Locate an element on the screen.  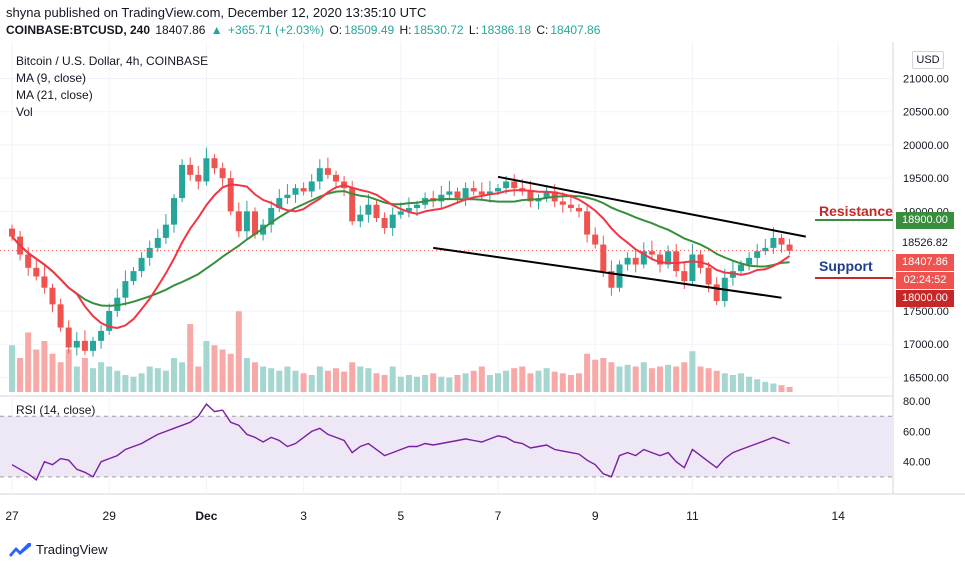
high-label: H: is located at coordinates (405, 30).